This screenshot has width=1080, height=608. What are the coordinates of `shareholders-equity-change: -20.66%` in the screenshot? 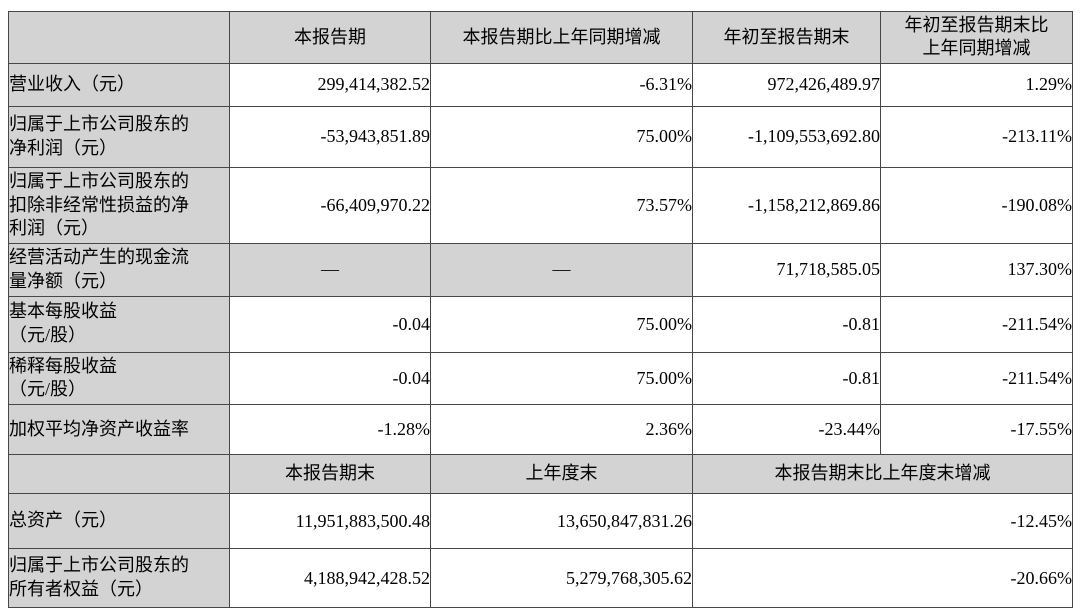 It's located at (882, 578).